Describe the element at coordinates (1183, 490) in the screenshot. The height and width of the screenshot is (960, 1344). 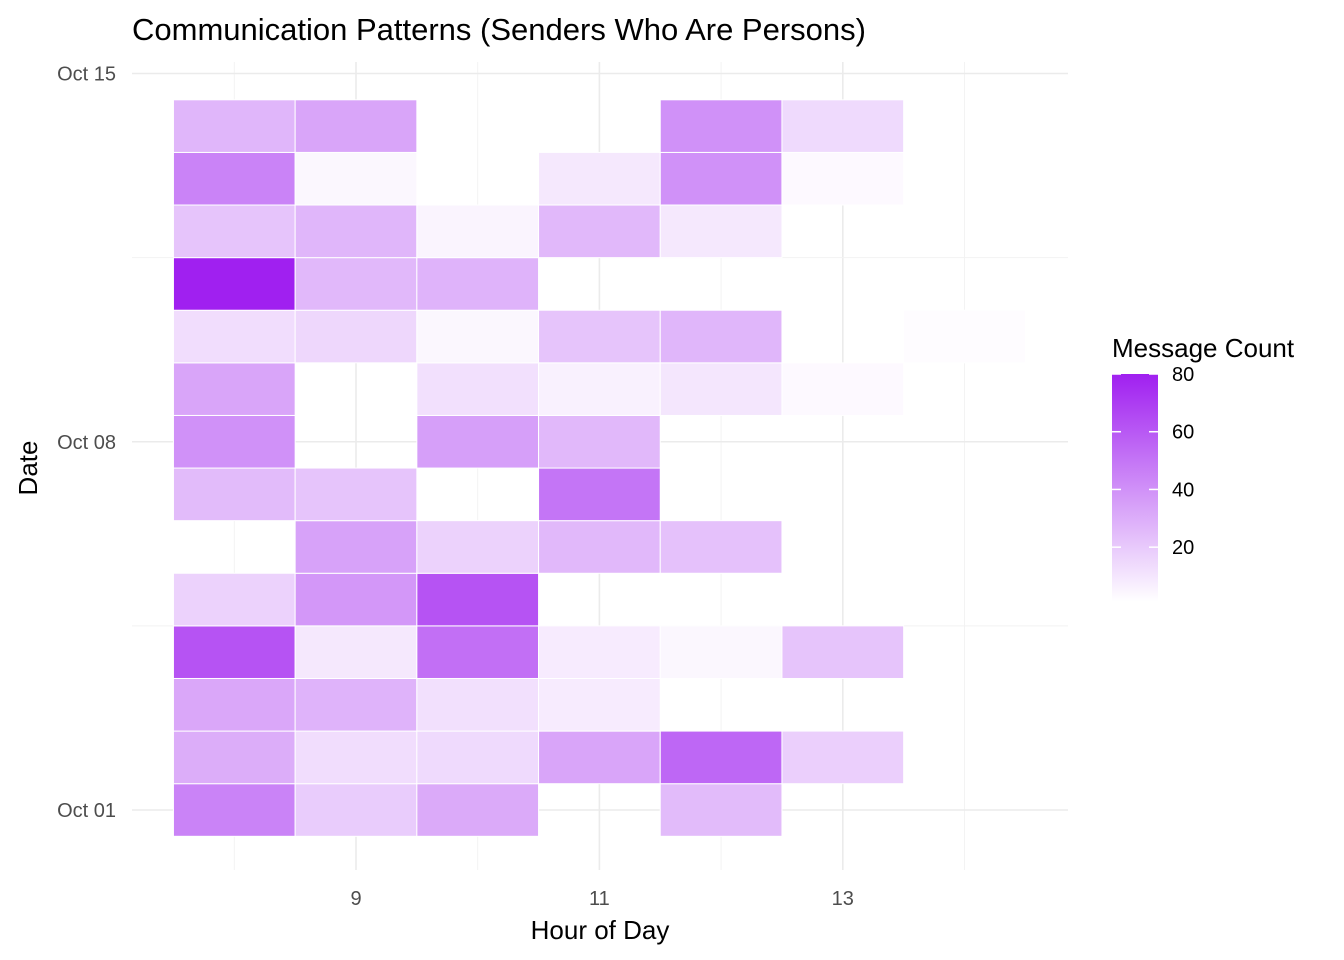
I see `legend-tick-label: 40` at that location.